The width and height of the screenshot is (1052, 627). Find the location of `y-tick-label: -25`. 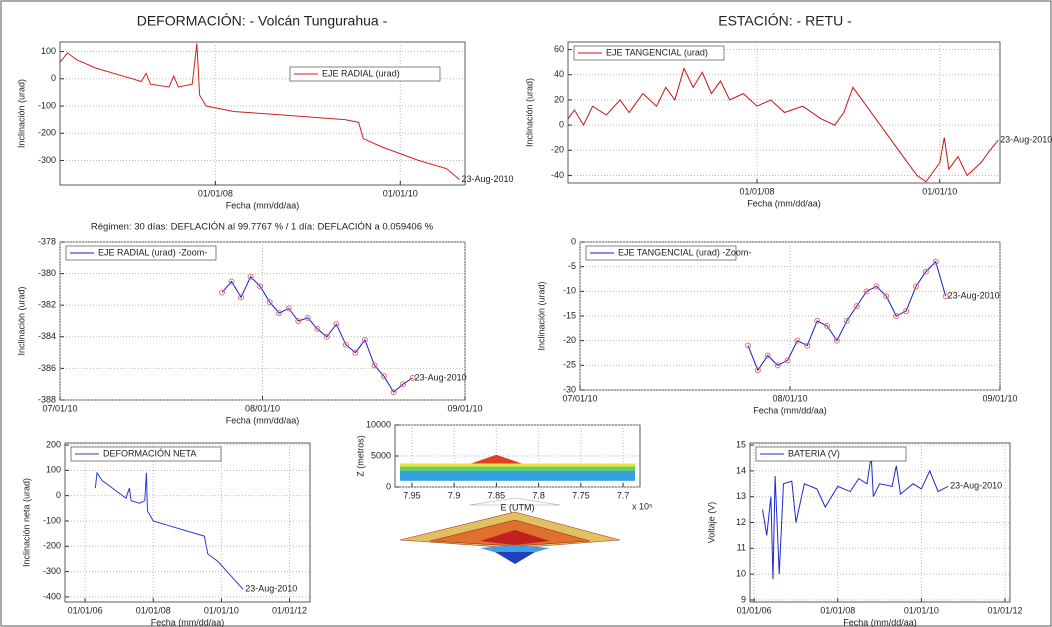

y-tick-label: -25 is located at coordinates (569, 365).